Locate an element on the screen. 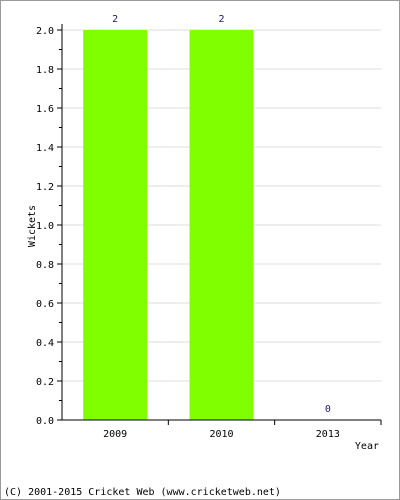 The height and width of the screenshot is (500, 400). x-tick-label-2013: 2013 is located at coordinates (328, 434).